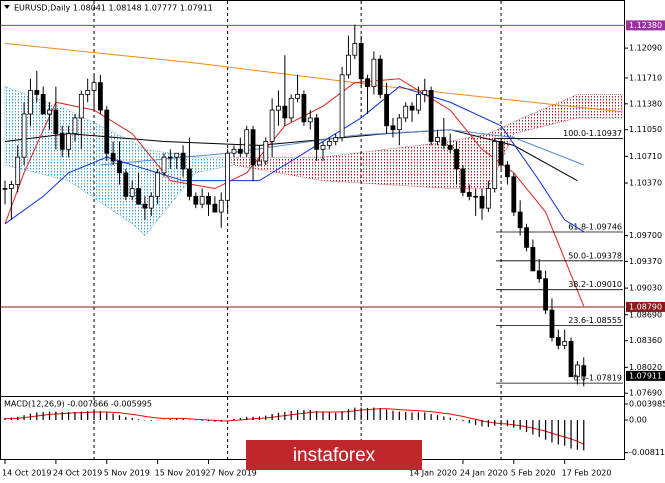 This screenshot has height=483, width=665. I want to click on x-tick-label: 24 Jan 2020, so click(484, 473).